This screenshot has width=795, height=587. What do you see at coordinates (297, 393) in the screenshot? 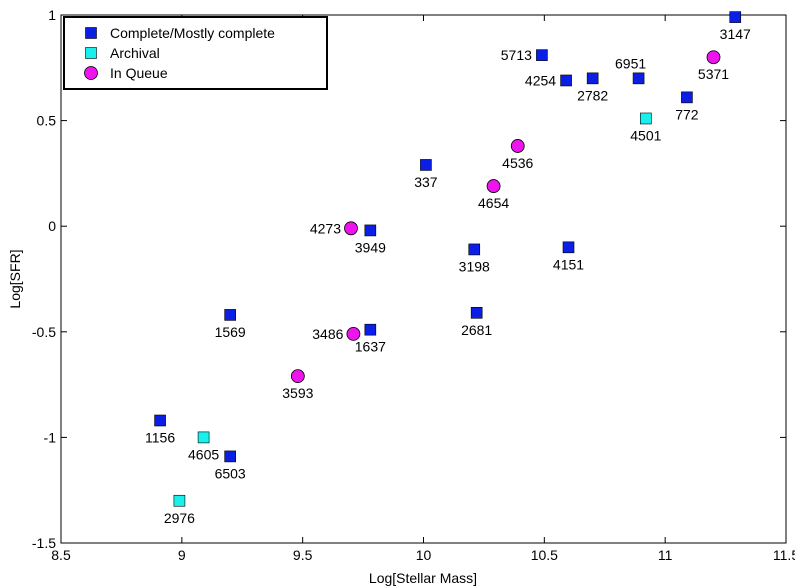
I see `point-label: 3593` at bounding box center [297, 393].